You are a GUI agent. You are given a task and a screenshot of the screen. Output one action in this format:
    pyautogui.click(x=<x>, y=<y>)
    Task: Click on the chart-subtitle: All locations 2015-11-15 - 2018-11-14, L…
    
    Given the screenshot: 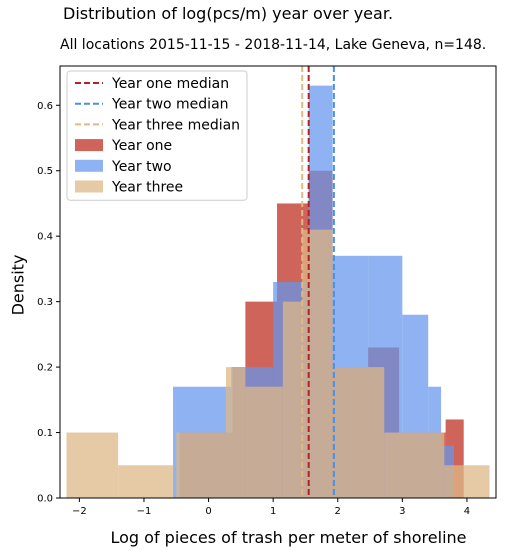 What is the action you would take?
    pyautogui.click(x=273, y=45)
    